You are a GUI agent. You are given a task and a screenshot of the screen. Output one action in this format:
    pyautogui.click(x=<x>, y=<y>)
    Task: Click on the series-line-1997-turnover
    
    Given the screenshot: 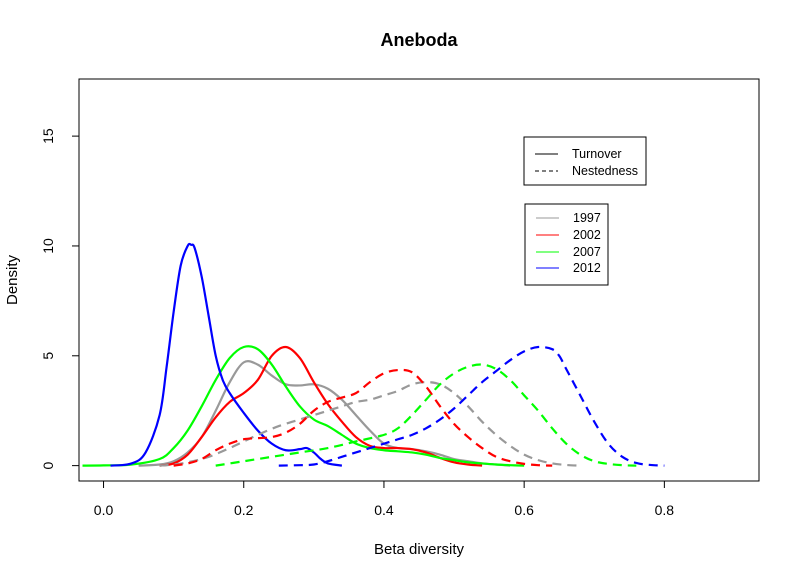 What is the action you would take?
    pyautogui.click(x=324, y=413)
    